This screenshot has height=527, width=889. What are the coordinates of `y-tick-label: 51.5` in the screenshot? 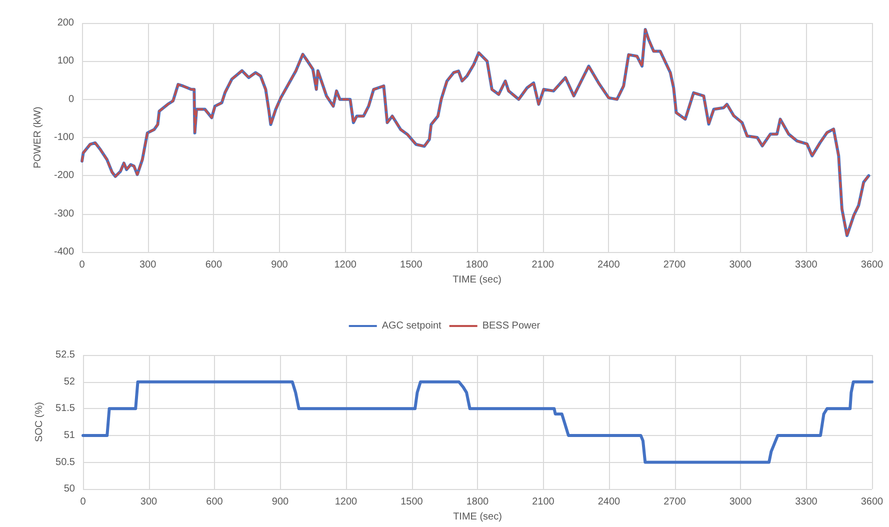 It's located at (66, 408).